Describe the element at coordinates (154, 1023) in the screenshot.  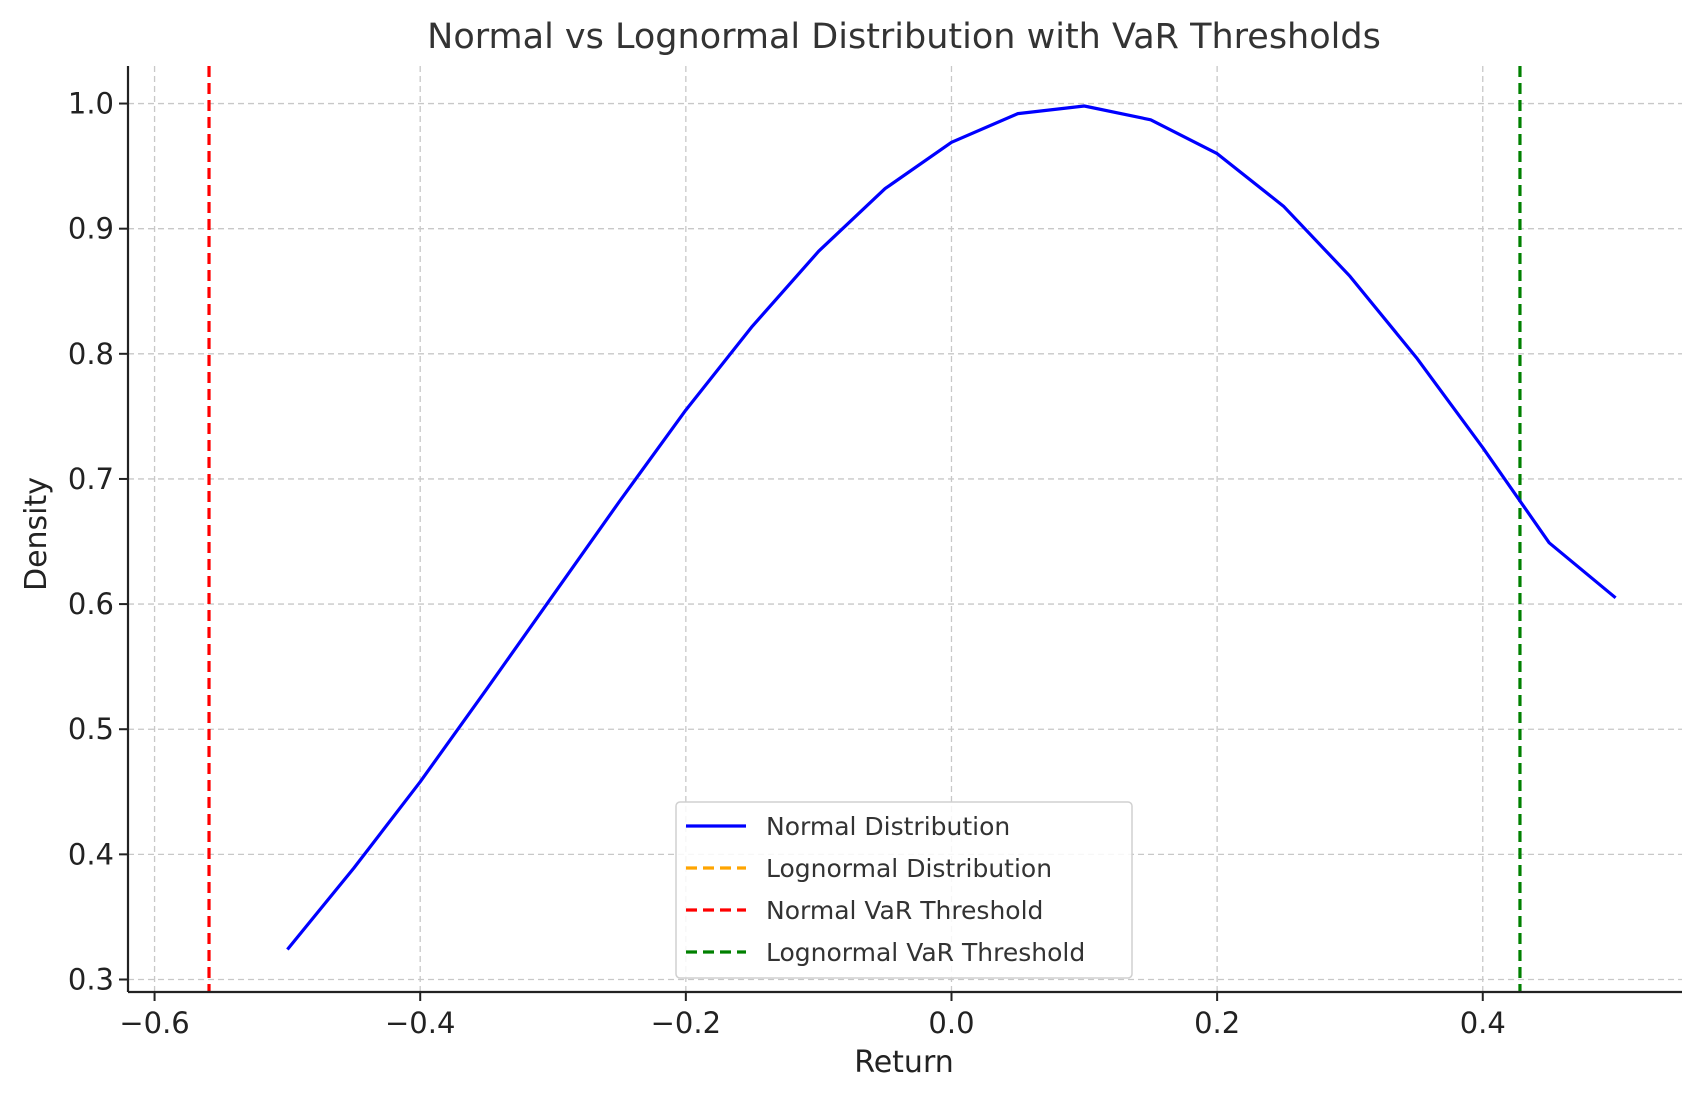
I see `x-tick-label: −0.6` at that location.